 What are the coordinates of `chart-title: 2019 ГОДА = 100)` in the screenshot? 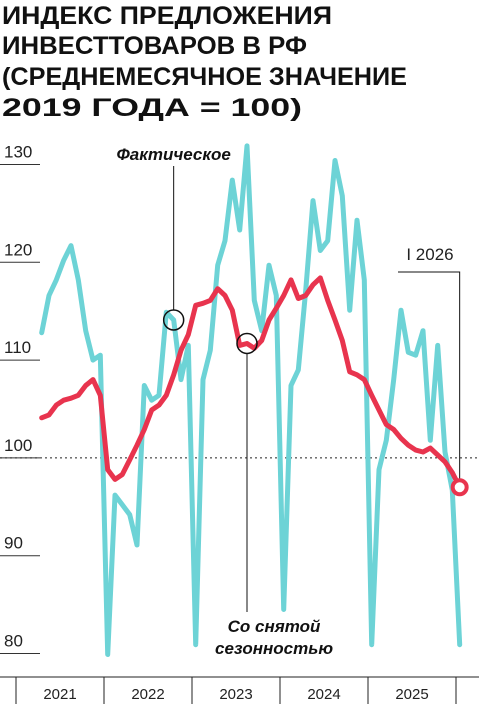 It's located at (152, 108).